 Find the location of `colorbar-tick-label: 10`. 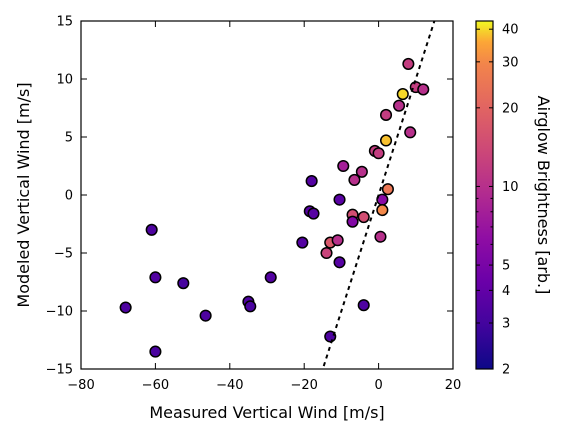

colorbar-tick-label: 10 is located at coordinates (510, 187).